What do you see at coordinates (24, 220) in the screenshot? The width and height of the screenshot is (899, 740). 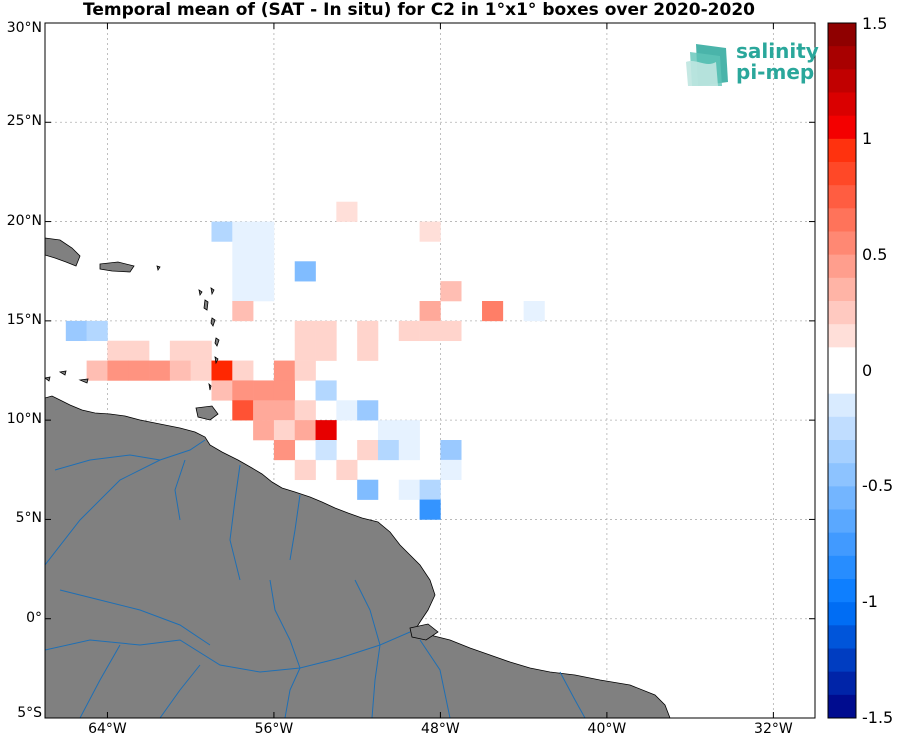 I see `y-tick-label: 20°N` at bounding box center [24, 220].